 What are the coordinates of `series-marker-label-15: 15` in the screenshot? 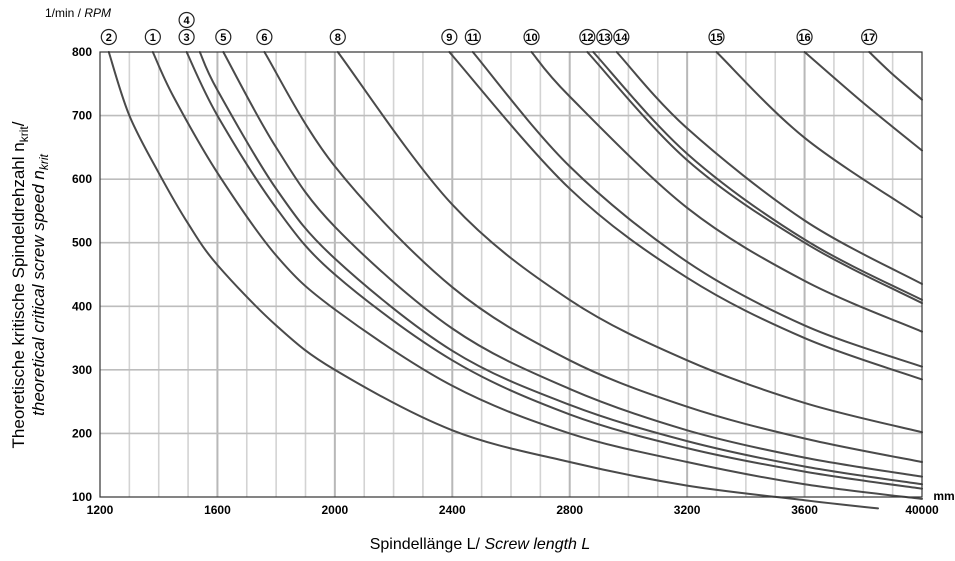 It's located at (716, 38).